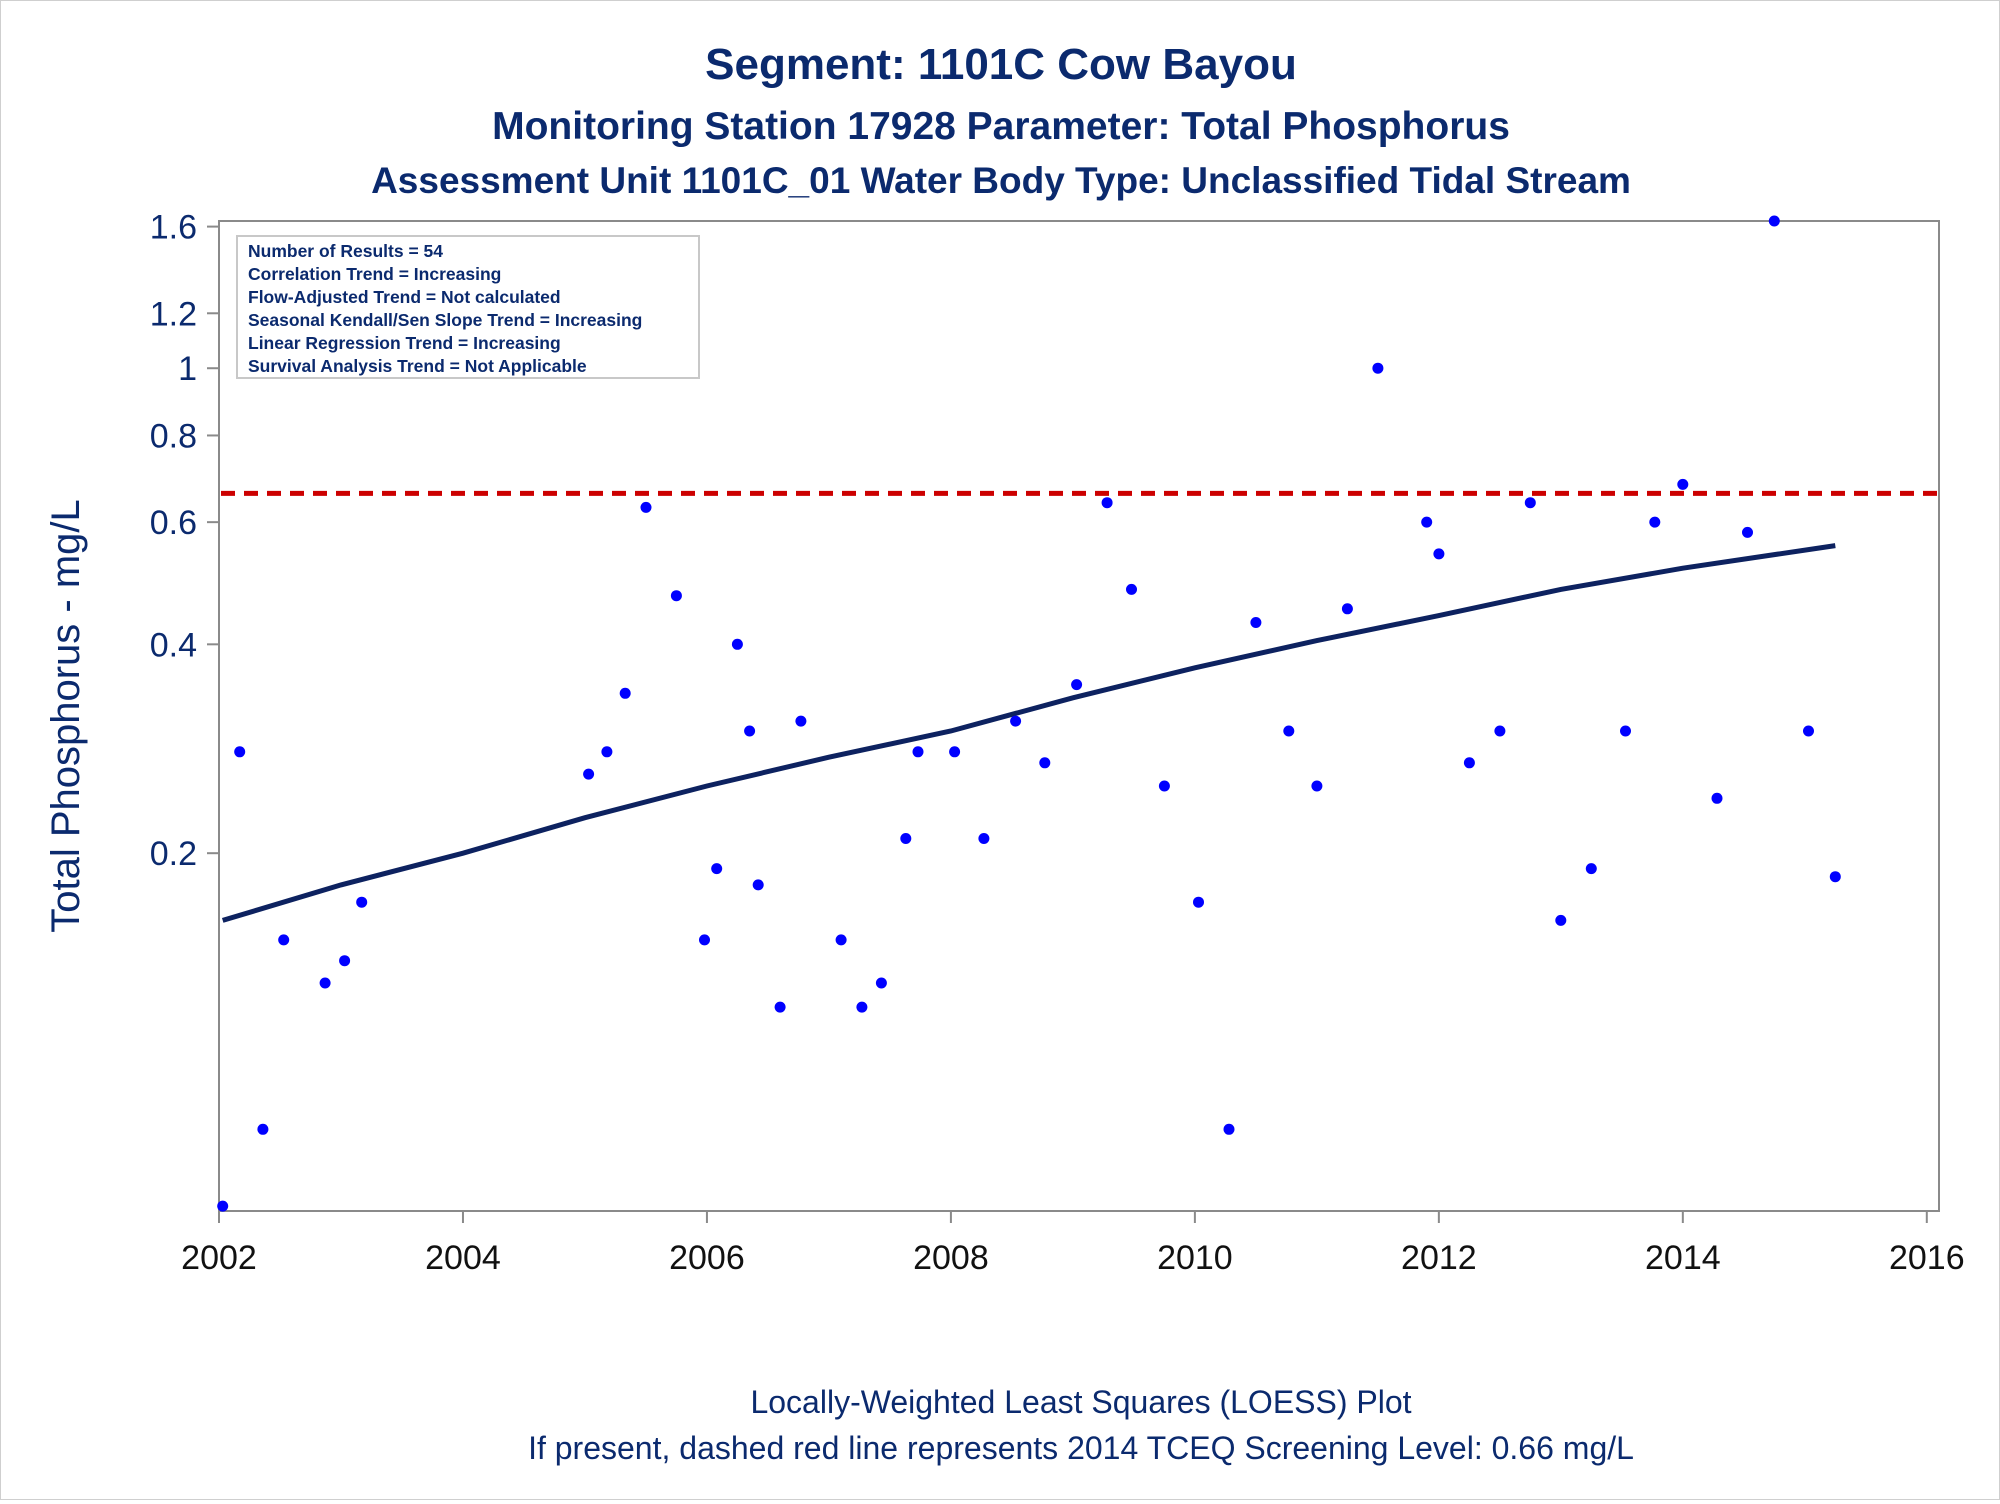  I want to click on x-tick-label: 2006, so click(707, 1258).